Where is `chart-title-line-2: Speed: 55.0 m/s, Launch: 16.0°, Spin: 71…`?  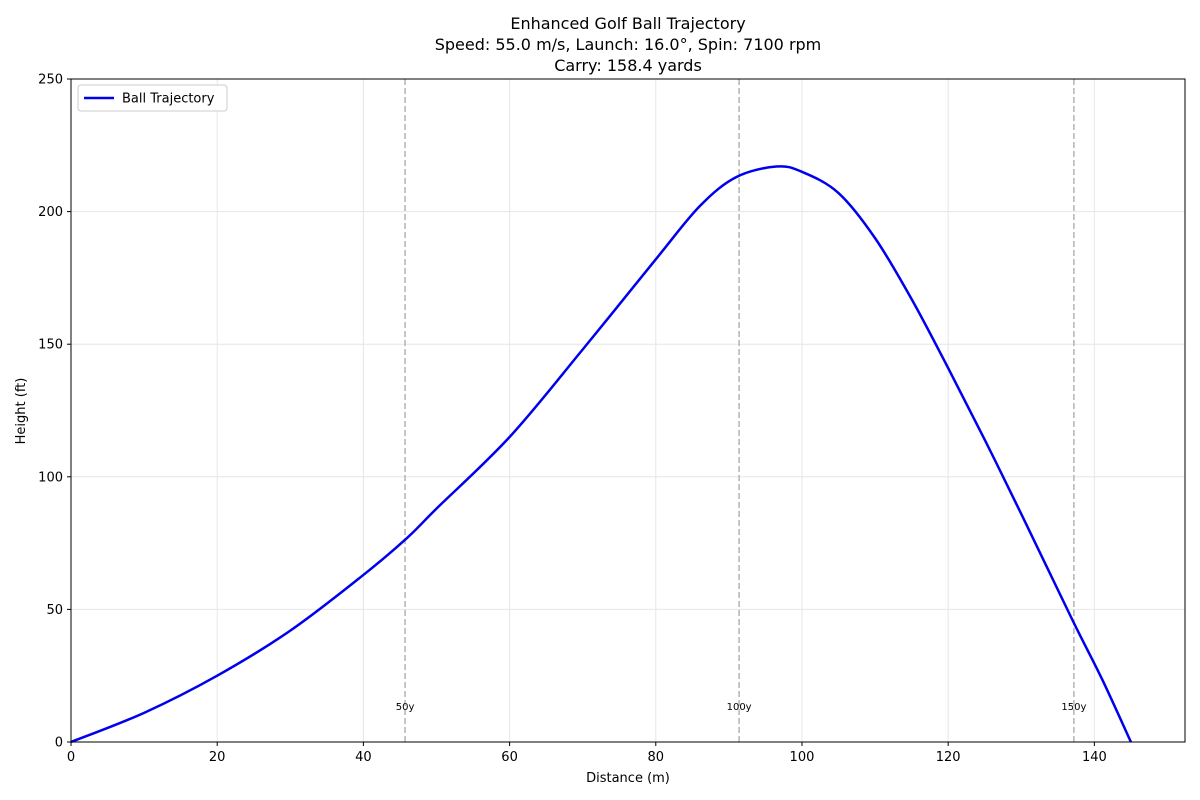
chart-title-line-2: Speed: 55.0 m/s, Launch: 16.0°, Spin: 71… is located at coordinates (628, 44).